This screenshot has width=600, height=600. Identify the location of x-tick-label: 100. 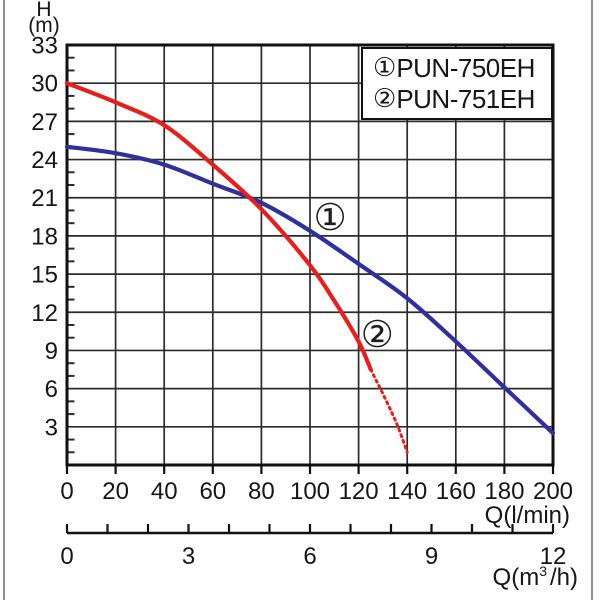
(310, 491).